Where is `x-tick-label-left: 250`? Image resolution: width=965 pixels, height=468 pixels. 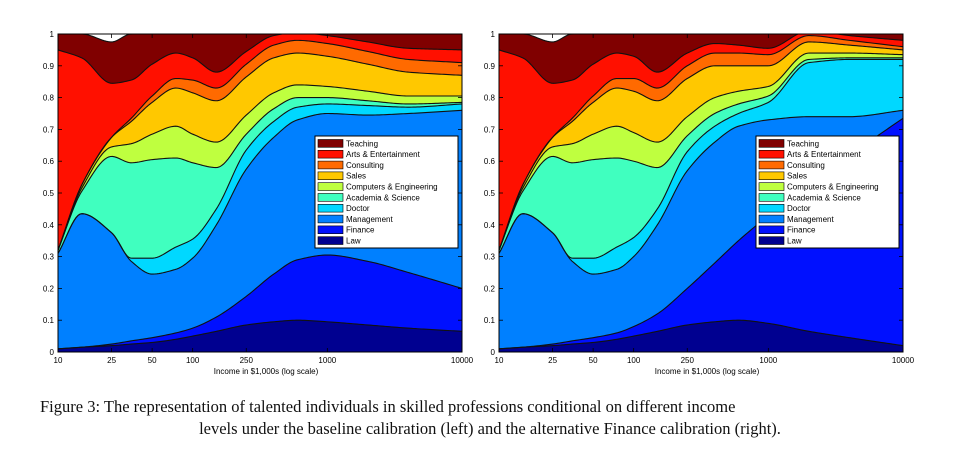 x-tick-label-left: 250 is located at coordinates (247, 360).